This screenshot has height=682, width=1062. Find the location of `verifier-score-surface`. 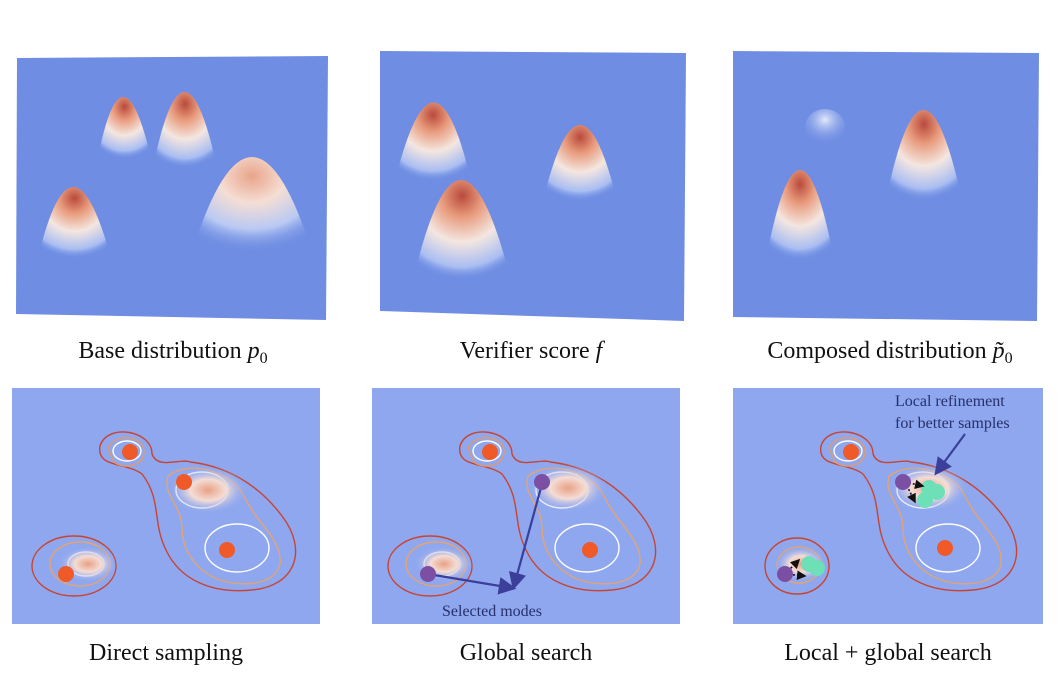

verifier-score-surface is located at coordinates (533, 186).